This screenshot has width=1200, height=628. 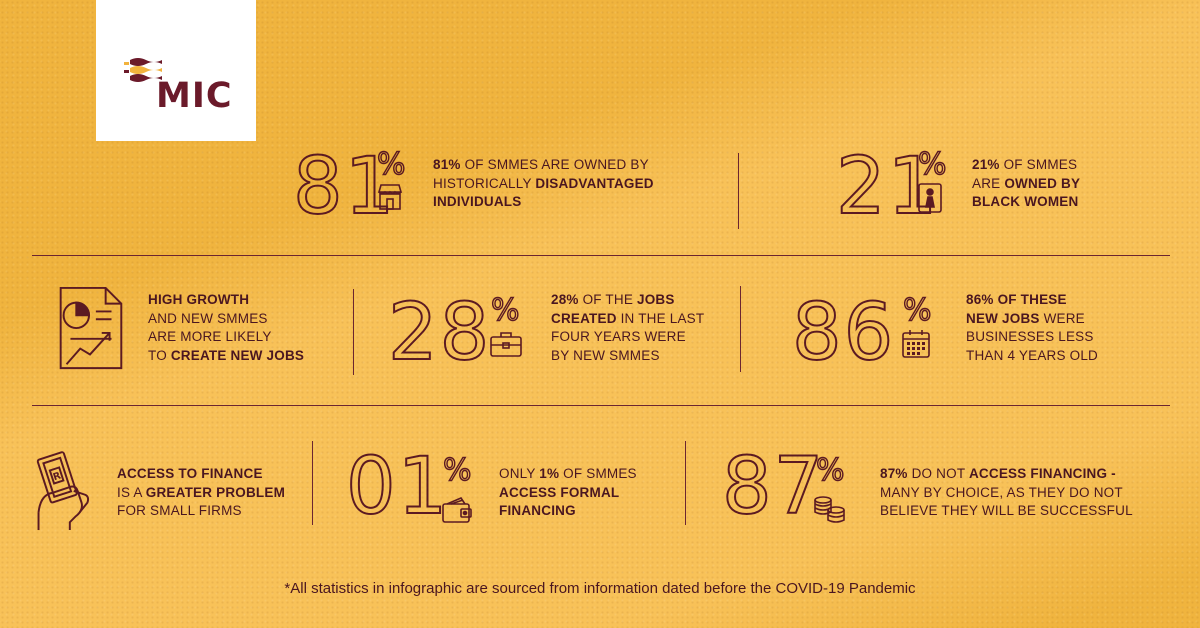 I want to click on stat-text-emphasis: HIGH GROWTH, so click(x=199, y=299).